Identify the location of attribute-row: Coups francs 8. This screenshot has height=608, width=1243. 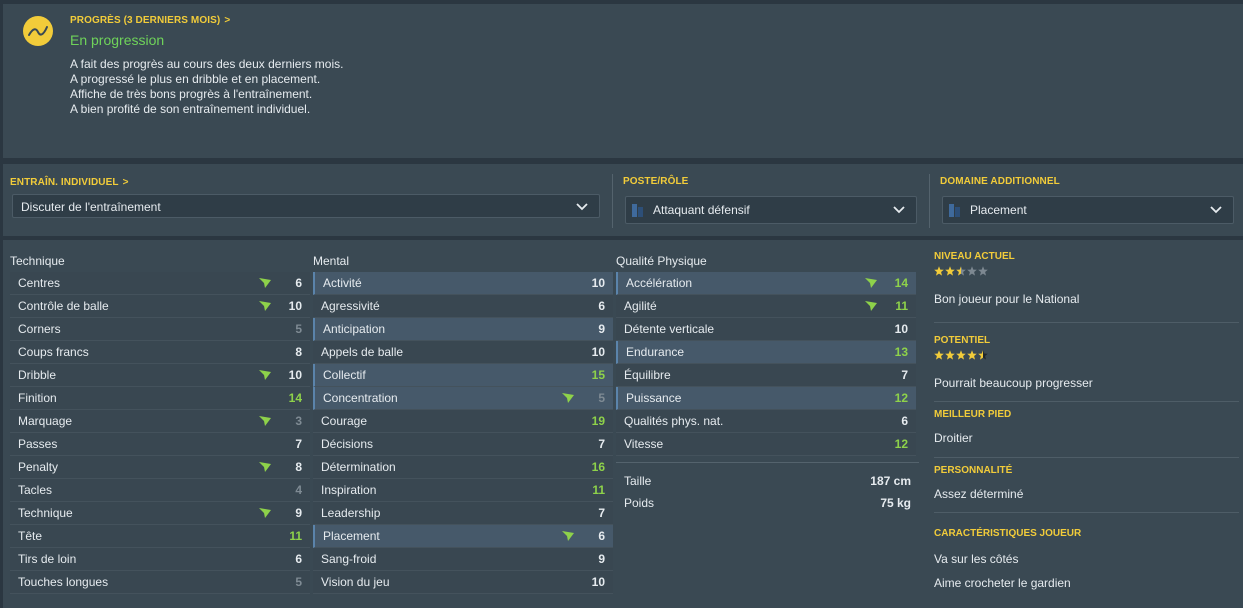
(160, 352).